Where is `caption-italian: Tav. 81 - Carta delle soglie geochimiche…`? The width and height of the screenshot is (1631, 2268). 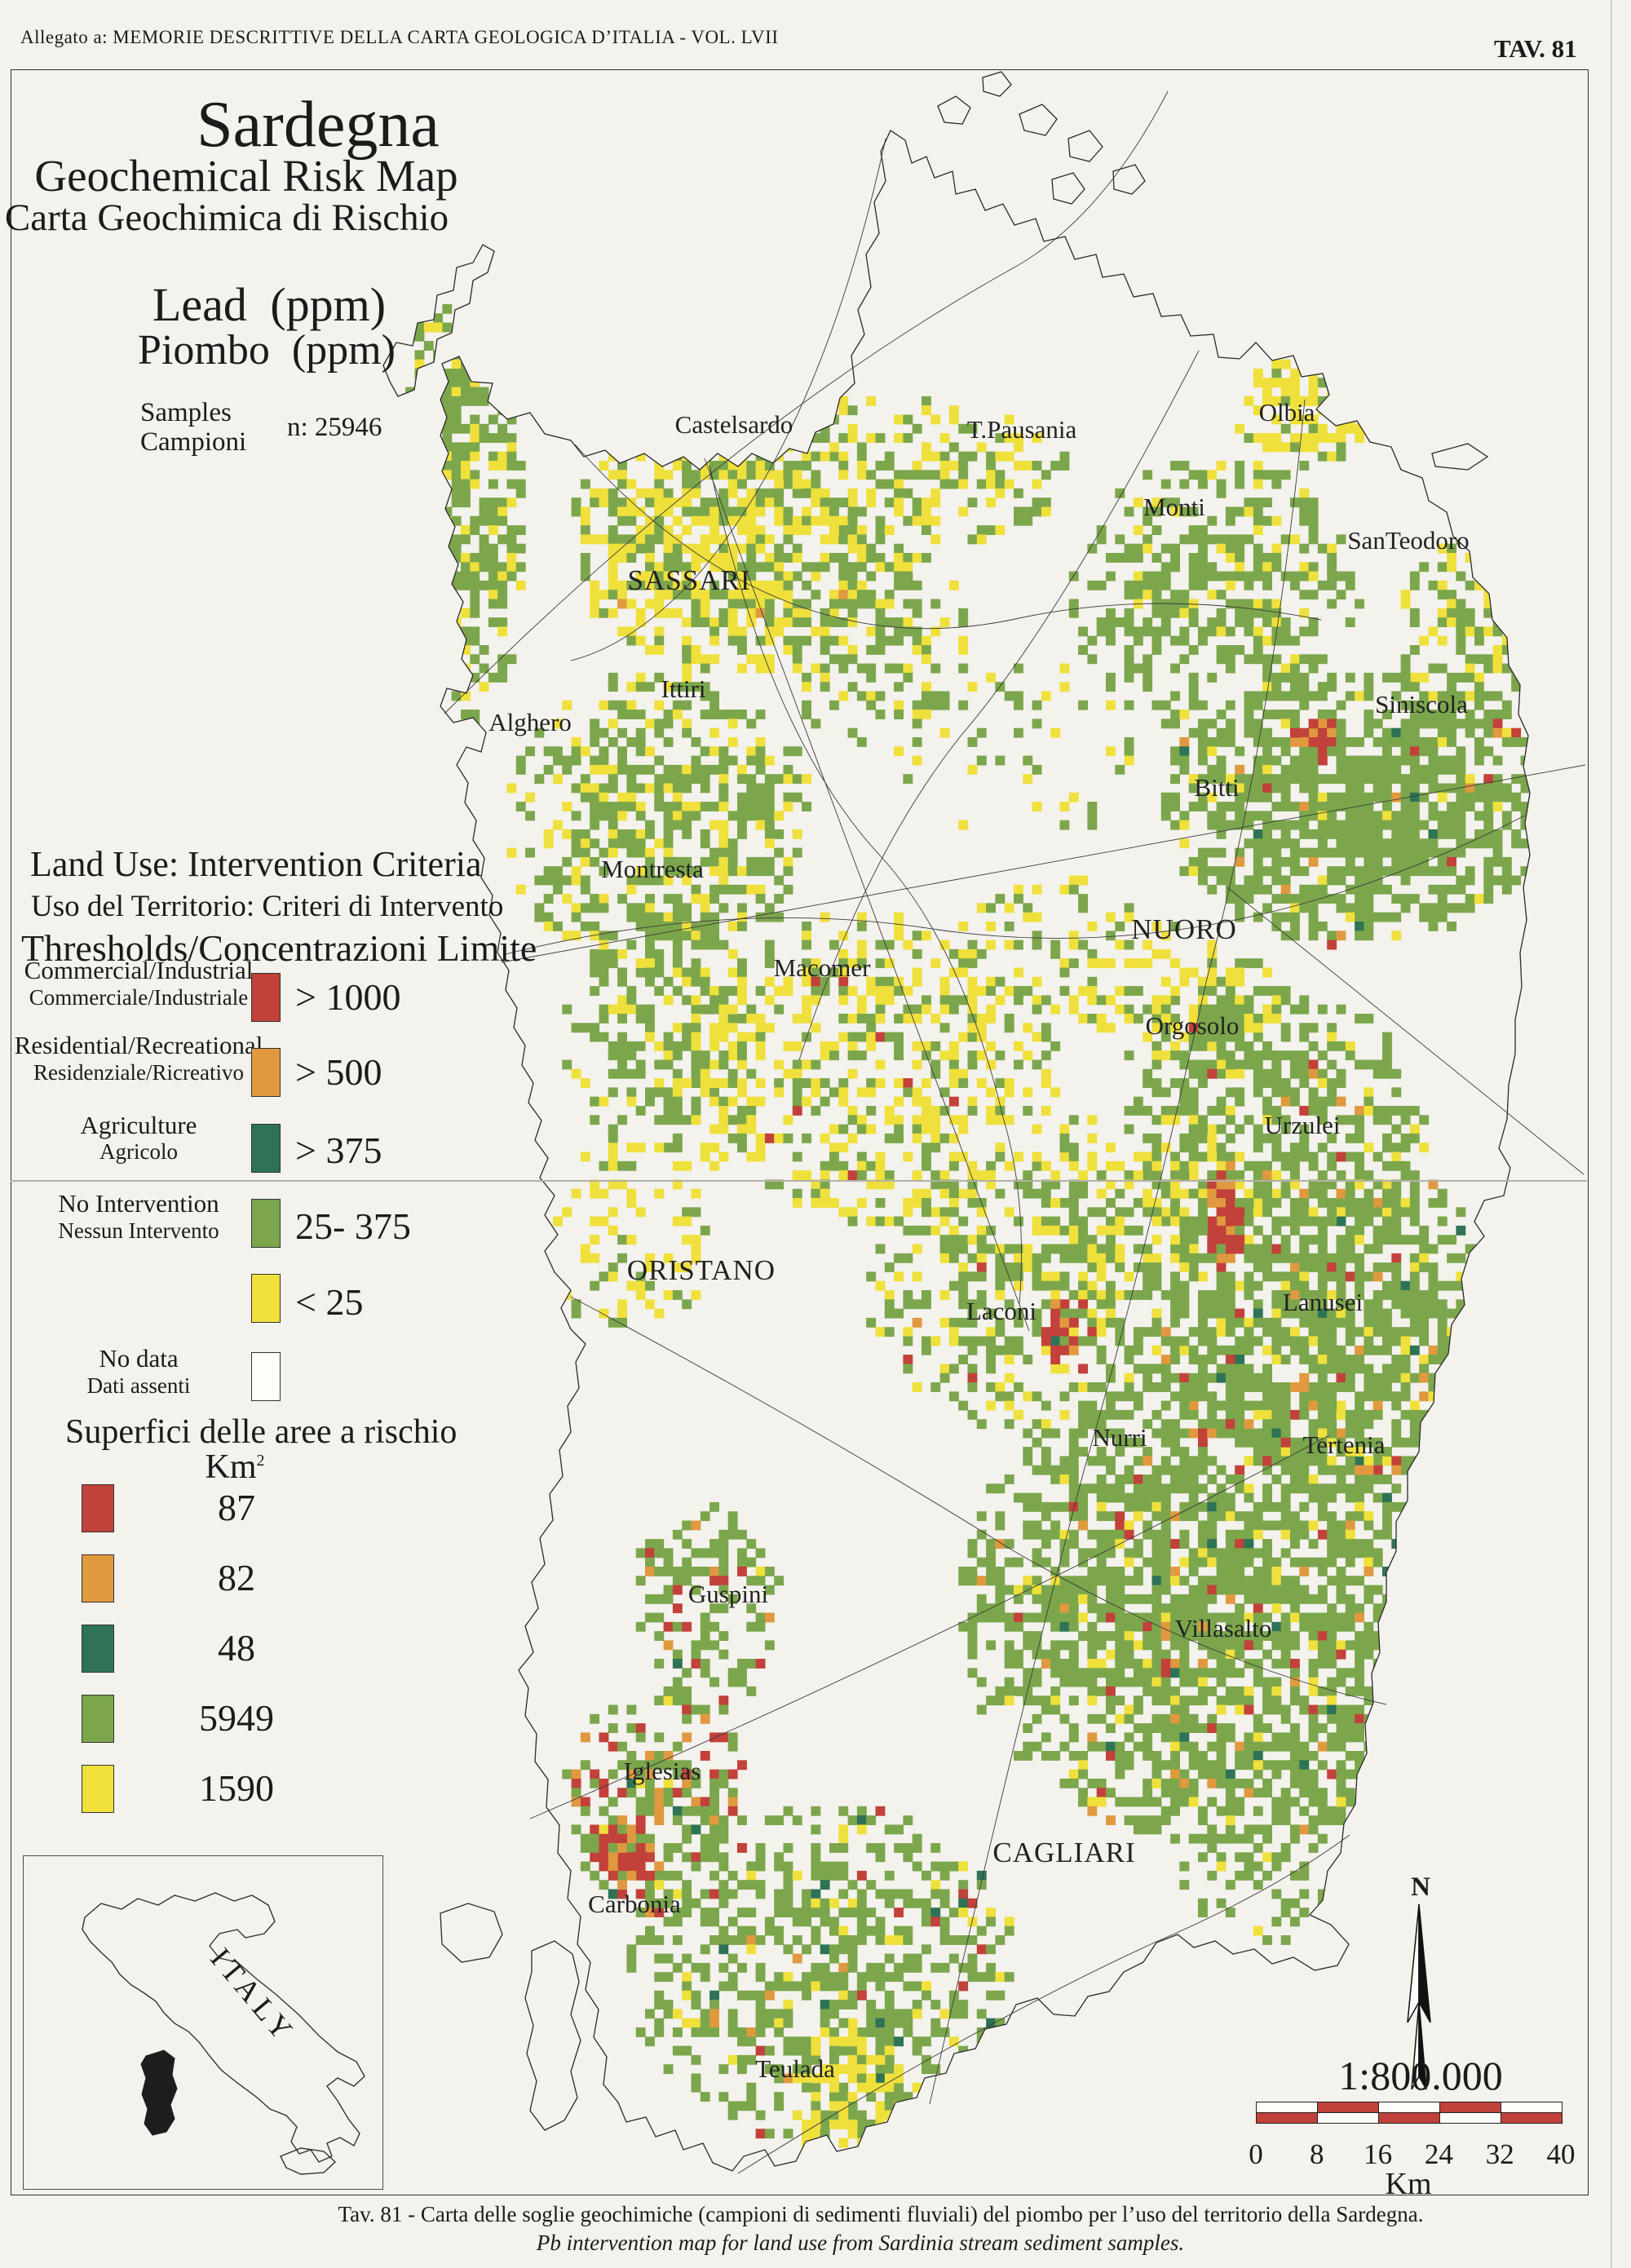
caption-italian: Tav. 81 - Carta delle soglie geochimiche… is located at coordinates (881, 2214).